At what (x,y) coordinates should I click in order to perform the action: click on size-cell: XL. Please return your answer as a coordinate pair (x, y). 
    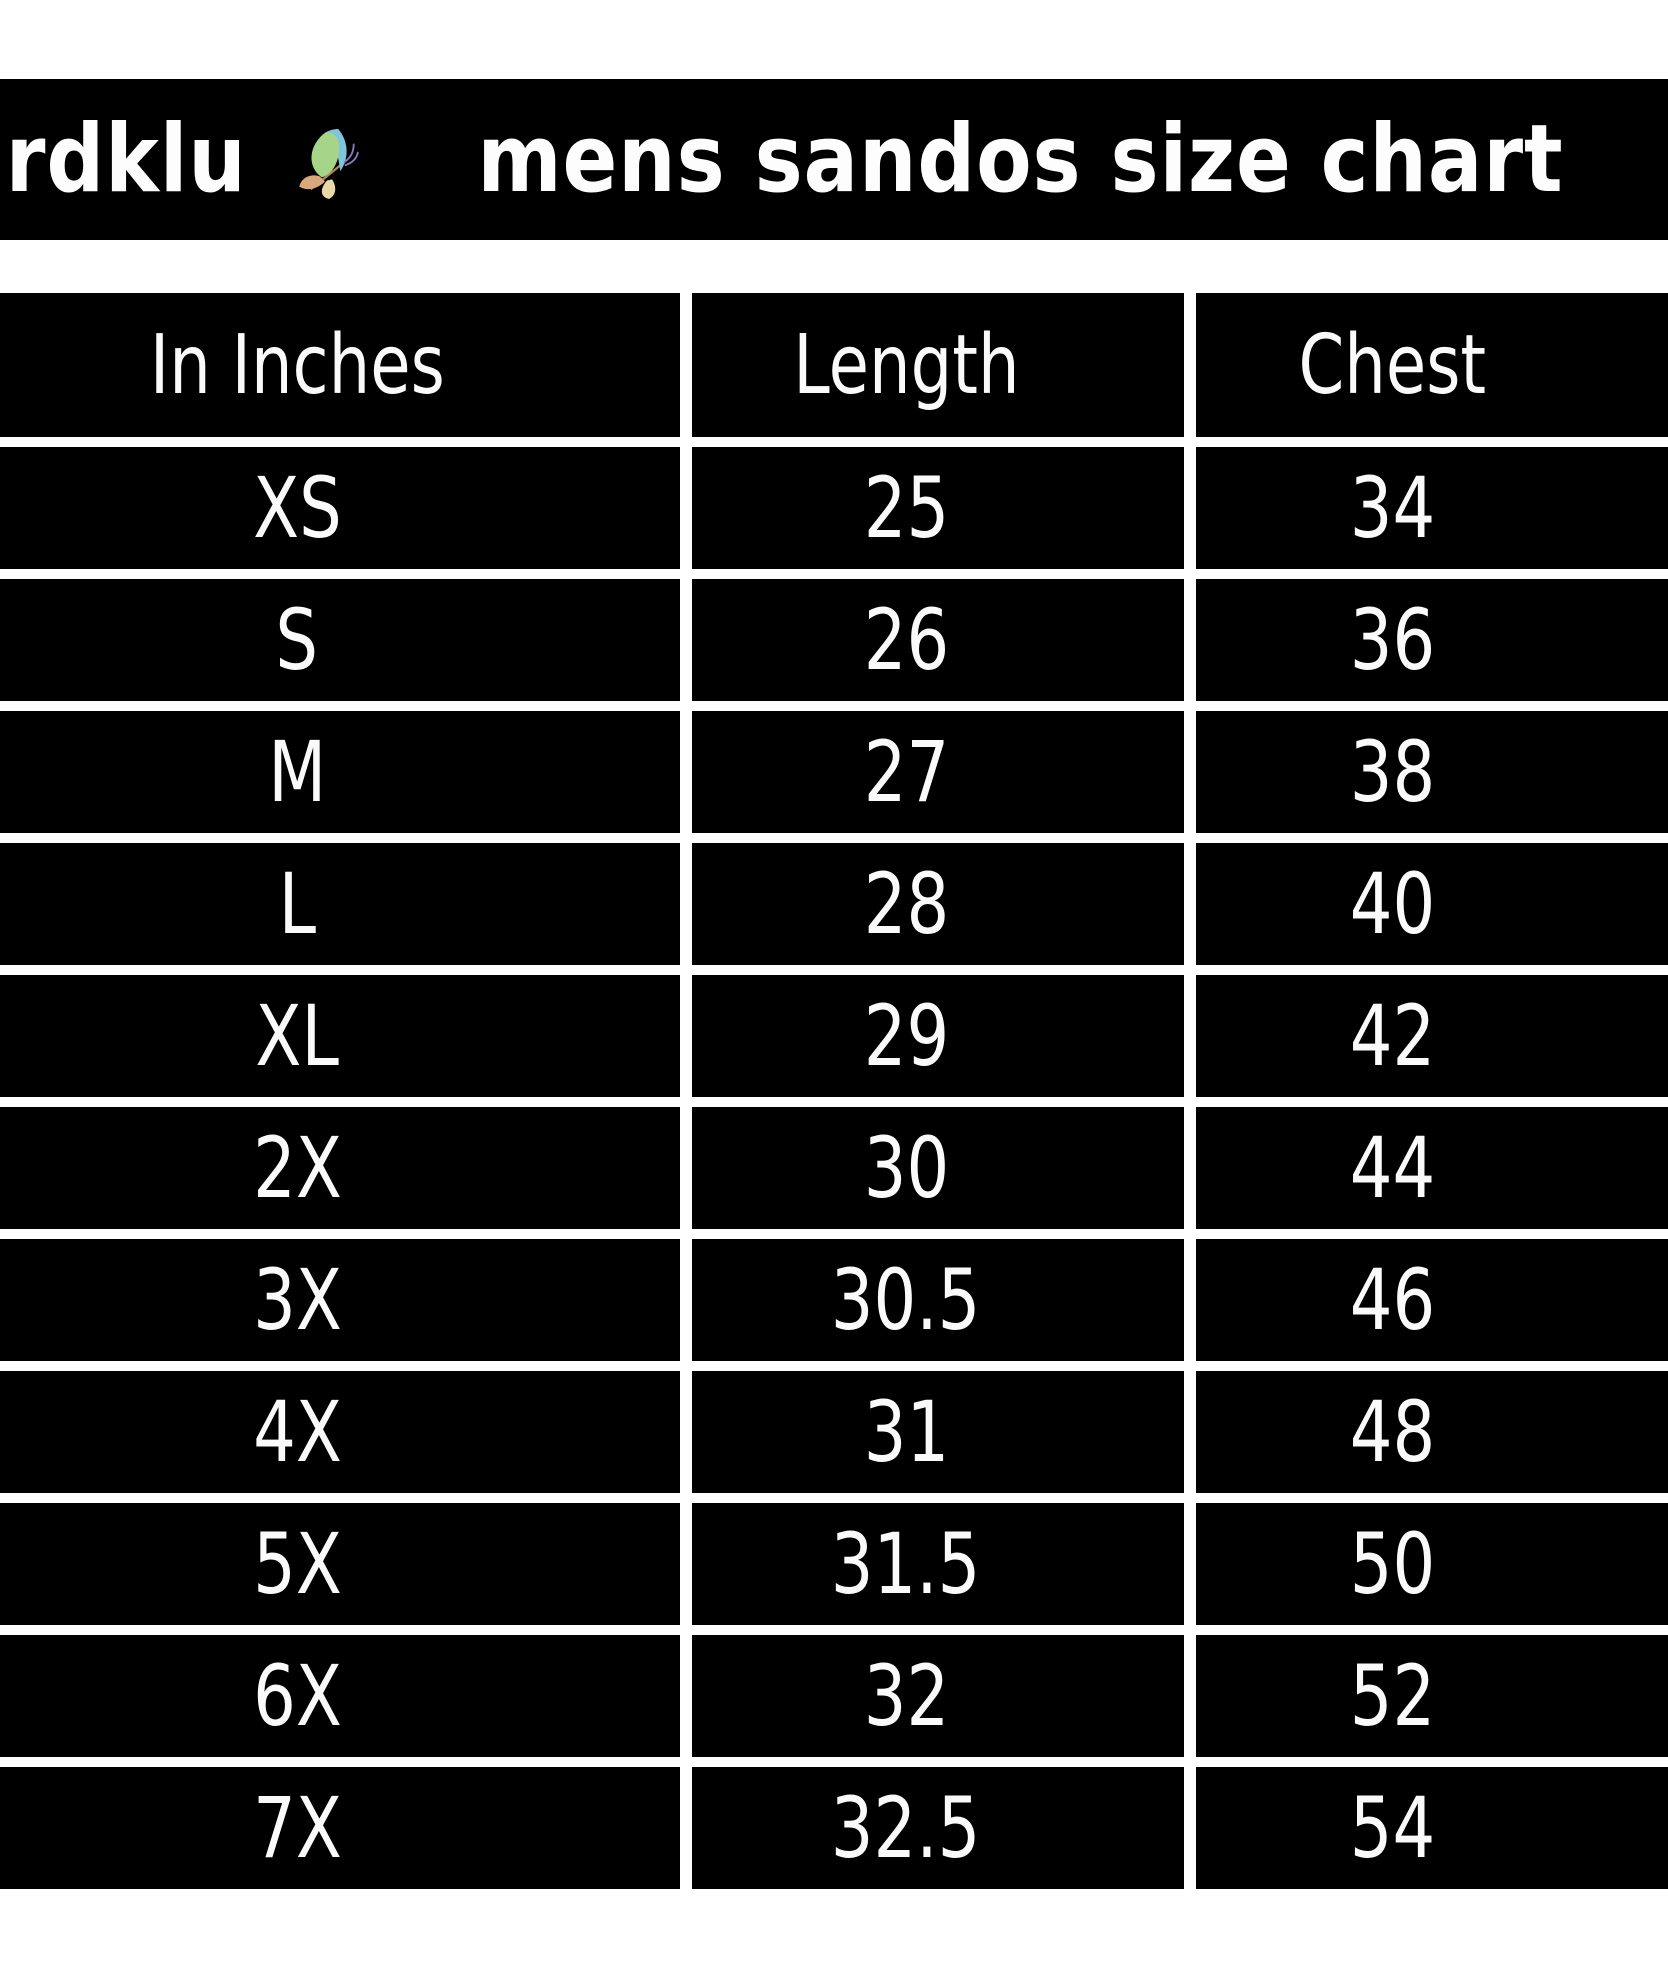
    Looking at the image, I should click on (340, 1036).